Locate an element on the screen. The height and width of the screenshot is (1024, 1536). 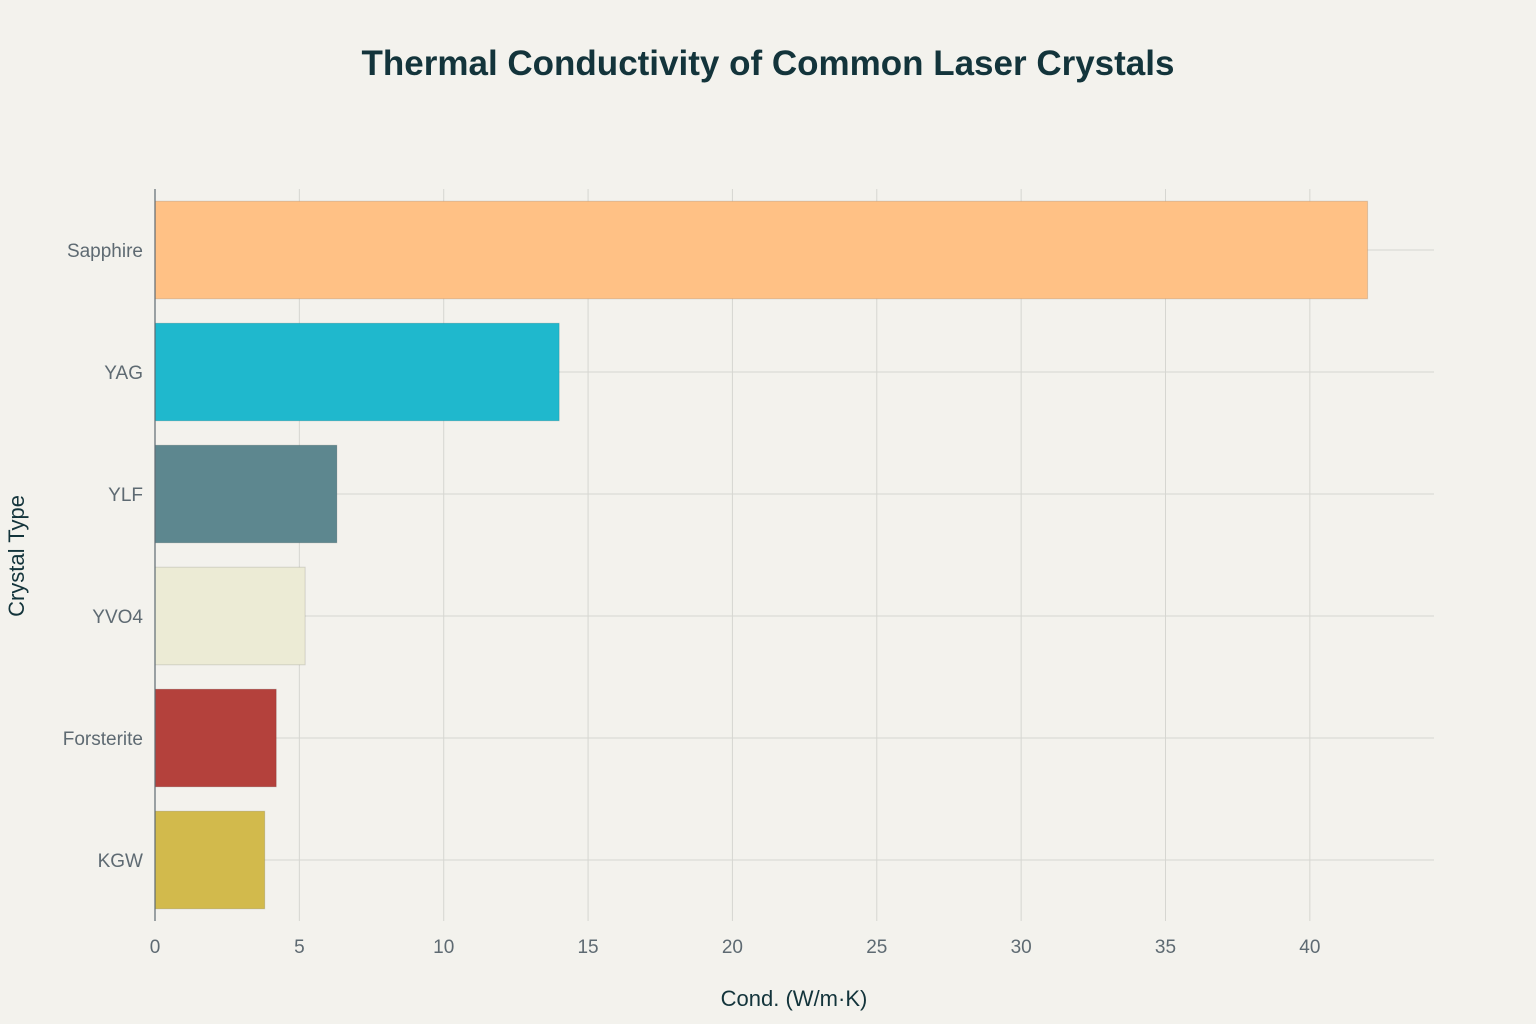
y-tick-label: YVO4 is located at coordinates (117, 617).